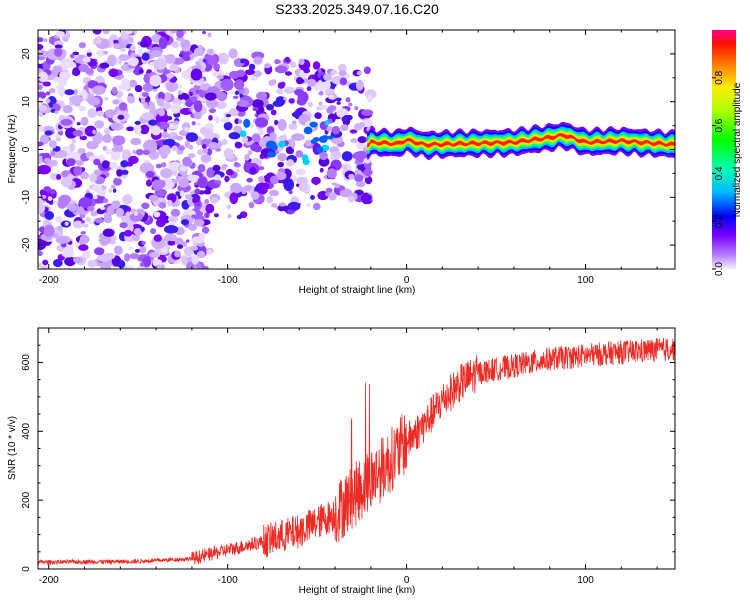 Image resolution: width=750 pixels, height=600 pixels. Describe the element at coordinates (26, 499) in the screenshot. I see `y-tick-label: 200` at that location.